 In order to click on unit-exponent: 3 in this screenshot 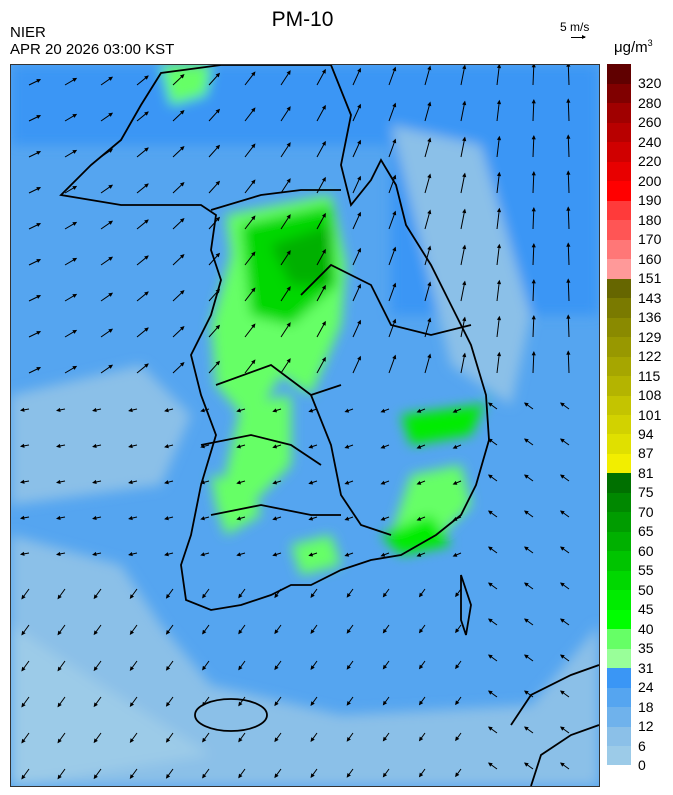, I will do `click(650, 43)`.